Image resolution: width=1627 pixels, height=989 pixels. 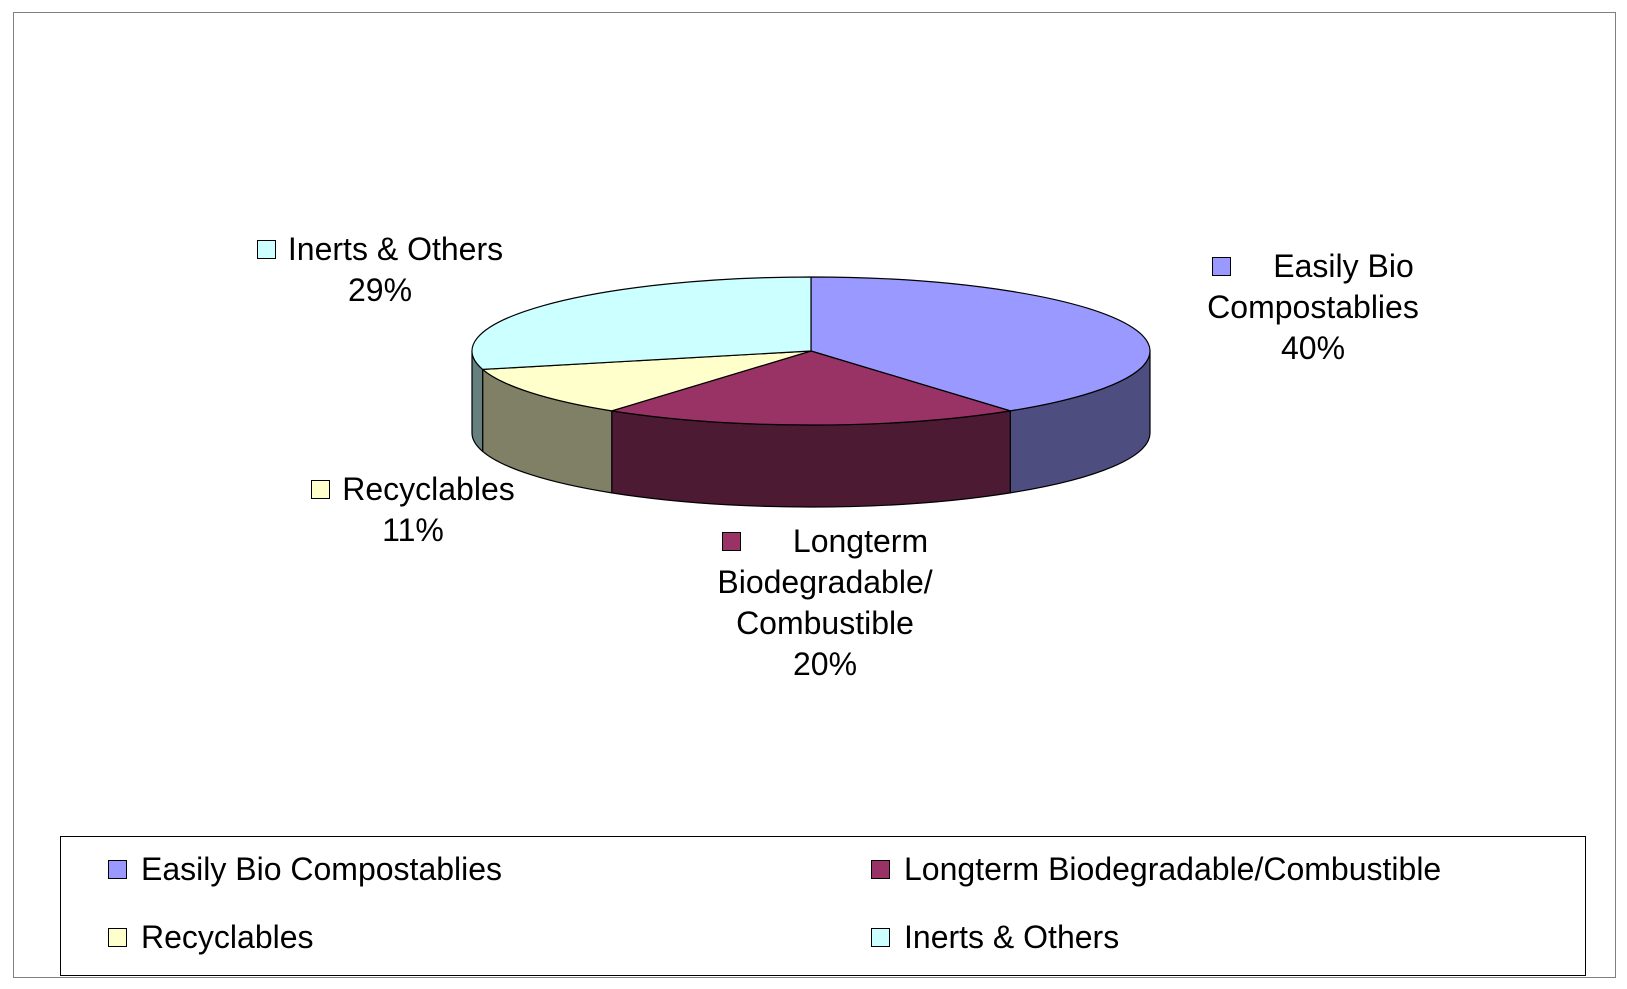 I want to click on pie-tops, so click(x=811, y=351).